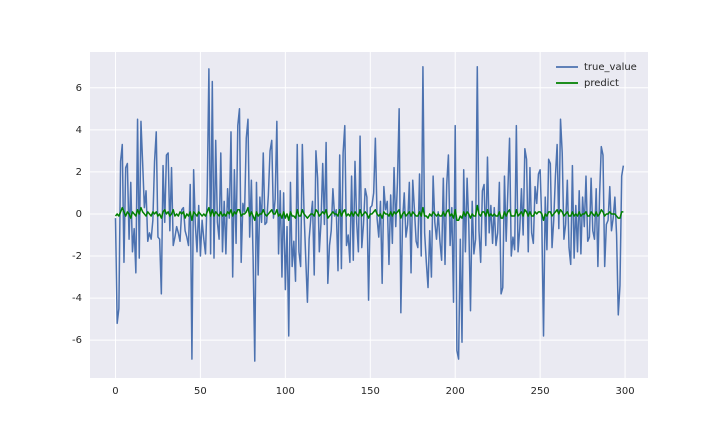  Describe the element at coordinates (79, 172) in the screenshot. I see `y-tick-label: 2` at that location.